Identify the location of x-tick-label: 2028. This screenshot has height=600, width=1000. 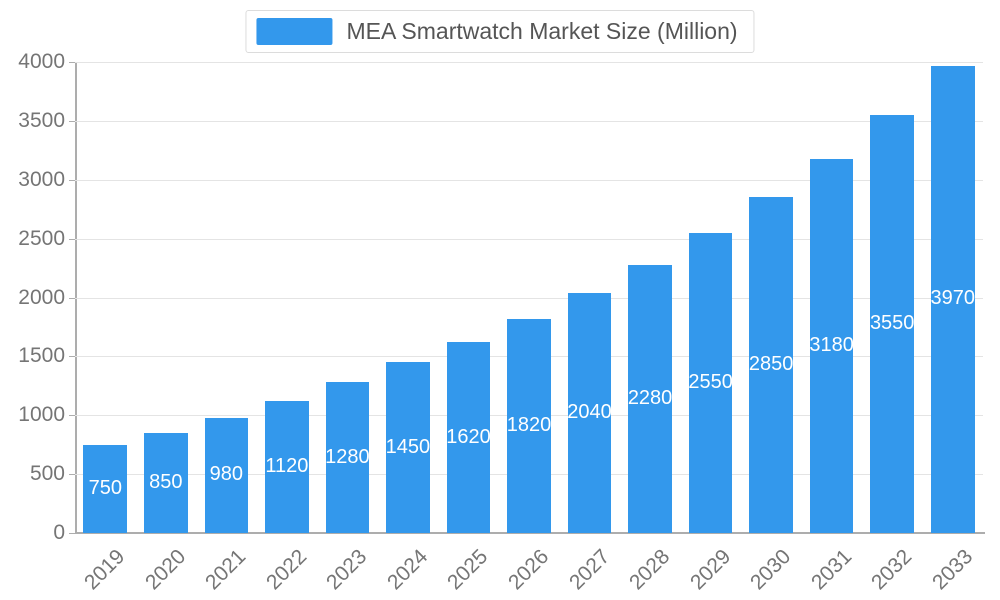
(650, 570).